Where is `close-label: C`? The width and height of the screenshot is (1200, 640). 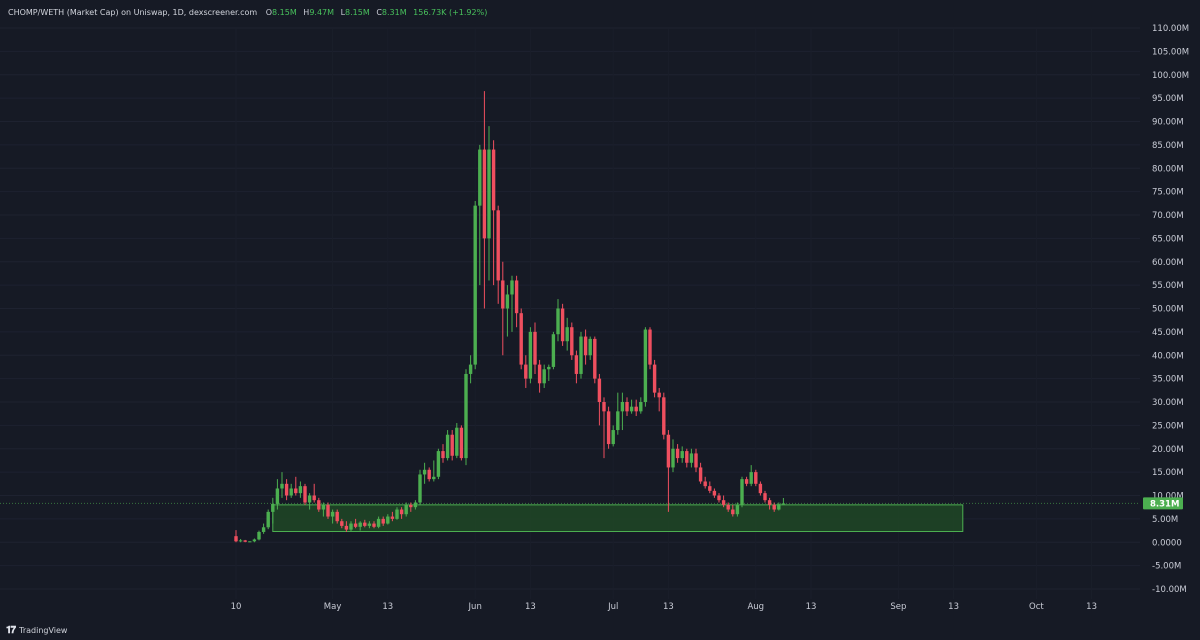 close-label: C is located at coordinates (379, 12).